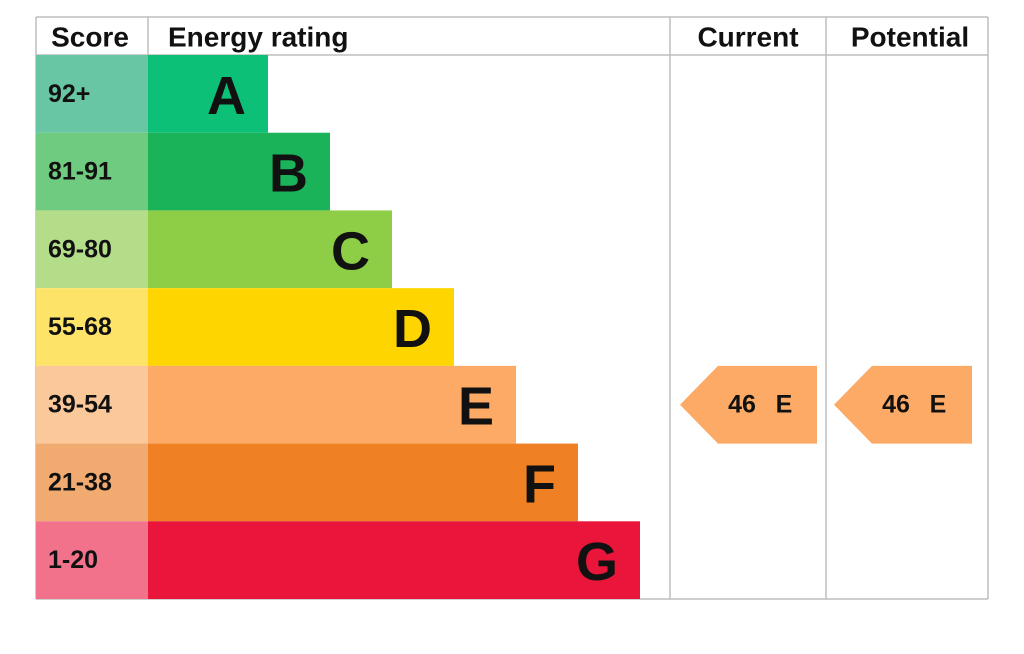 The height and width of the screenshot is (654, 1024). I want to click on rating-letter: C, so click(350, 251).